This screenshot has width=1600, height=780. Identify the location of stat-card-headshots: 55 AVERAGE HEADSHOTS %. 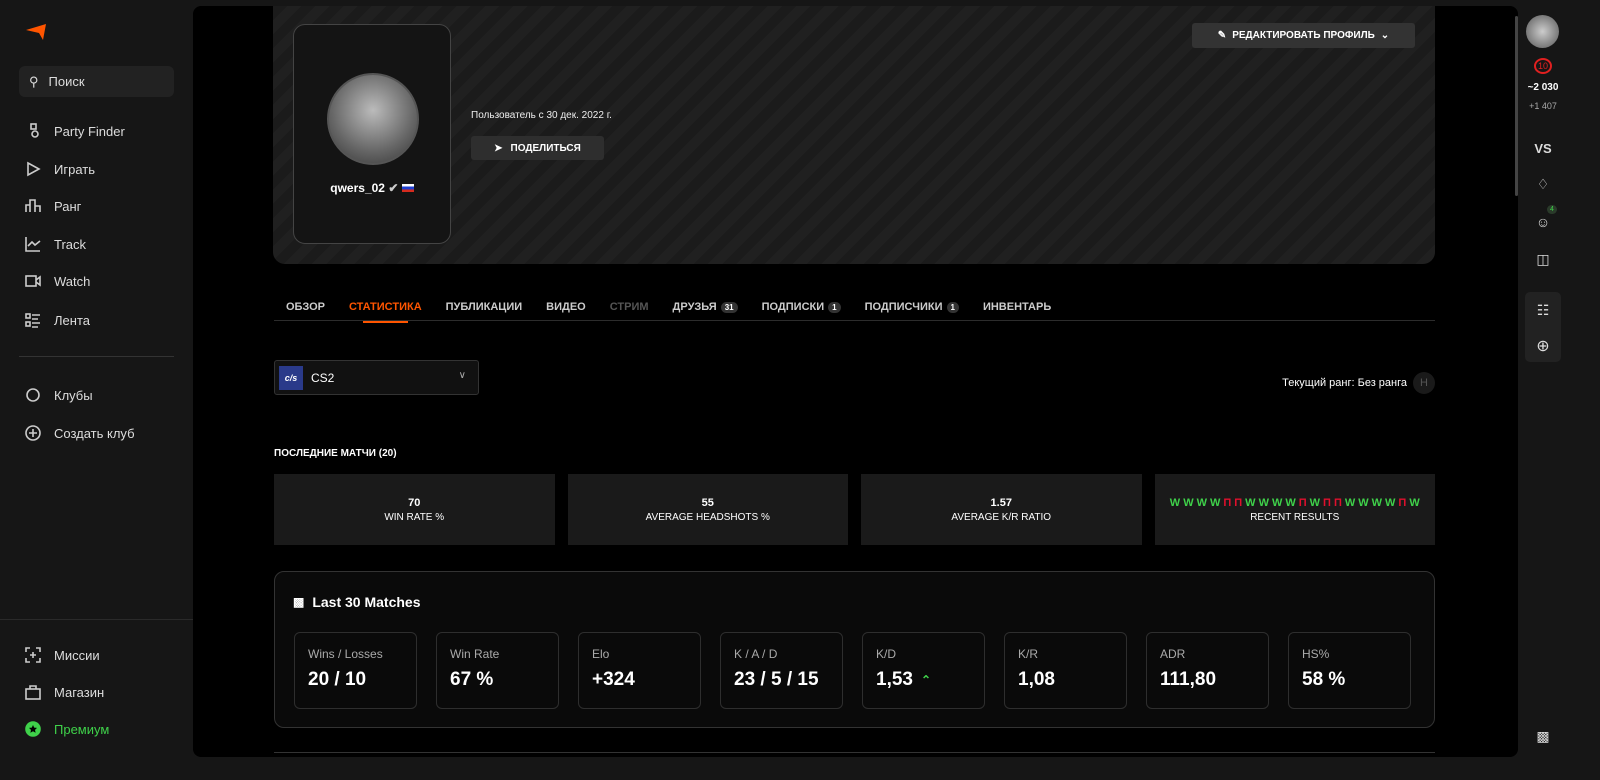
(707, 509).